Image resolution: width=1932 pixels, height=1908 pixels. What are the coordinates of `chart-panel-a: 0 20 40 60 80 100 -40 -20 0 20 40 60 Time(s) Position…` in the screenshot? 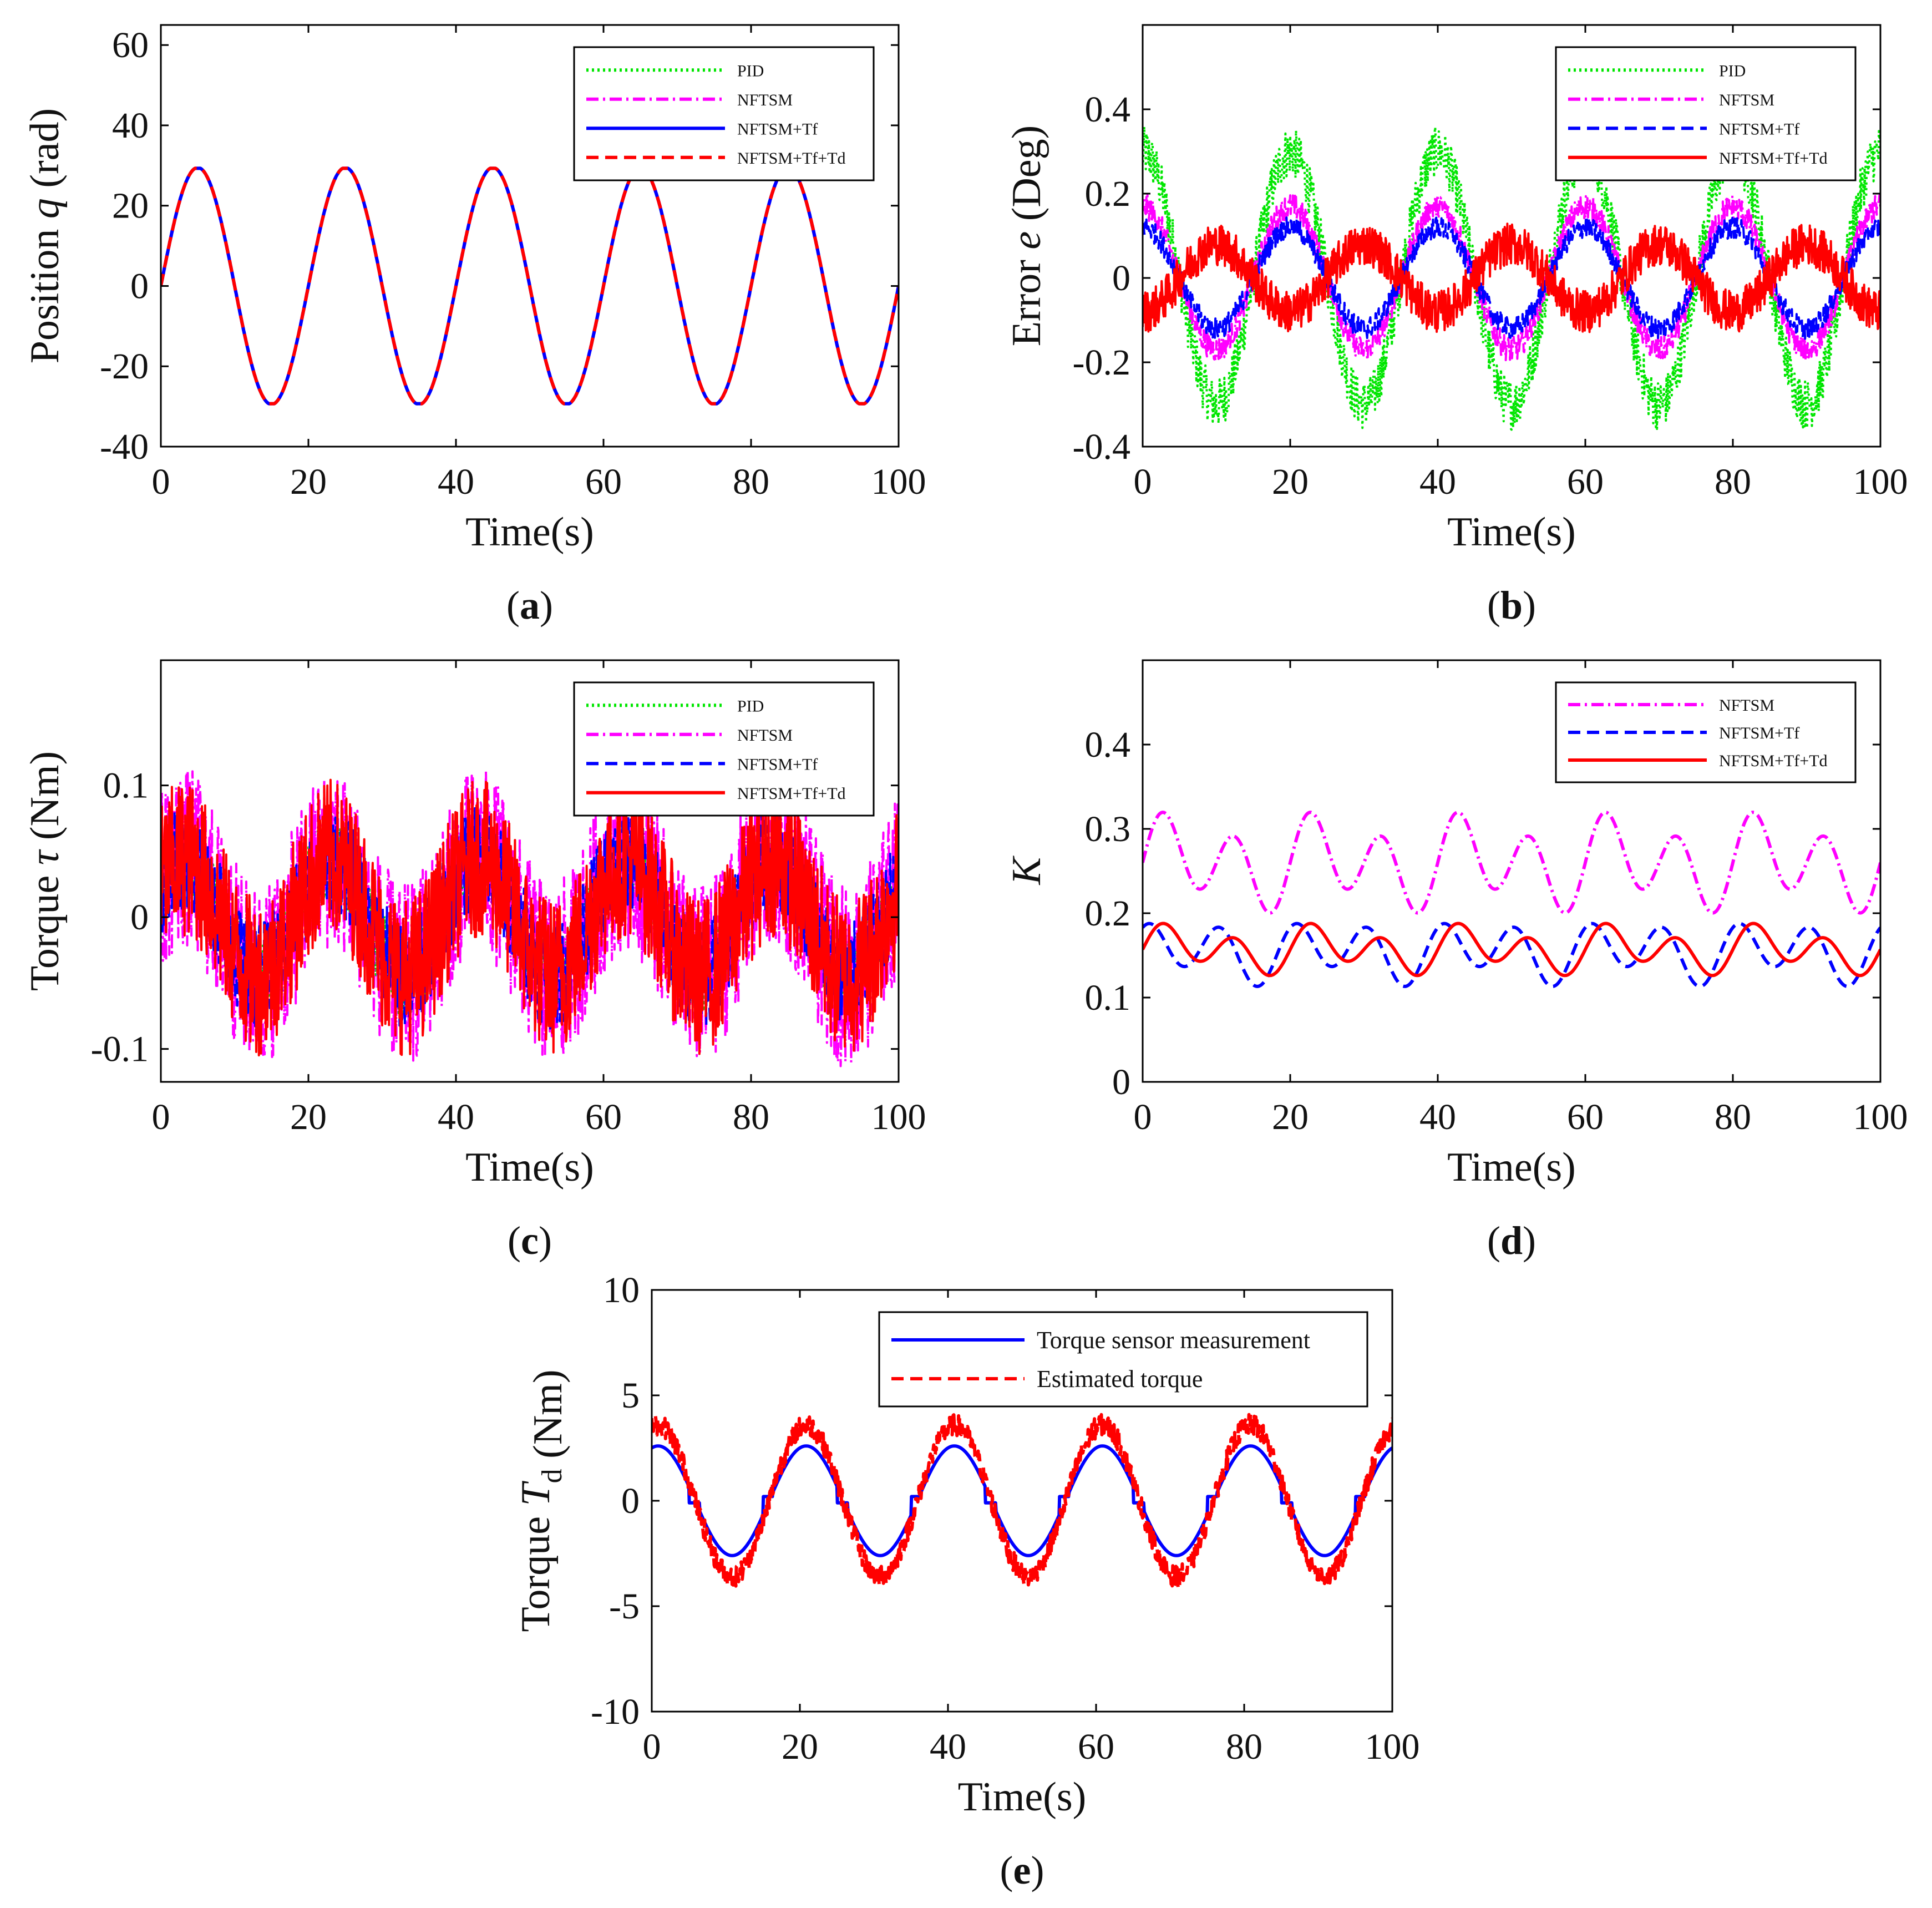 It's located at (474, 325).